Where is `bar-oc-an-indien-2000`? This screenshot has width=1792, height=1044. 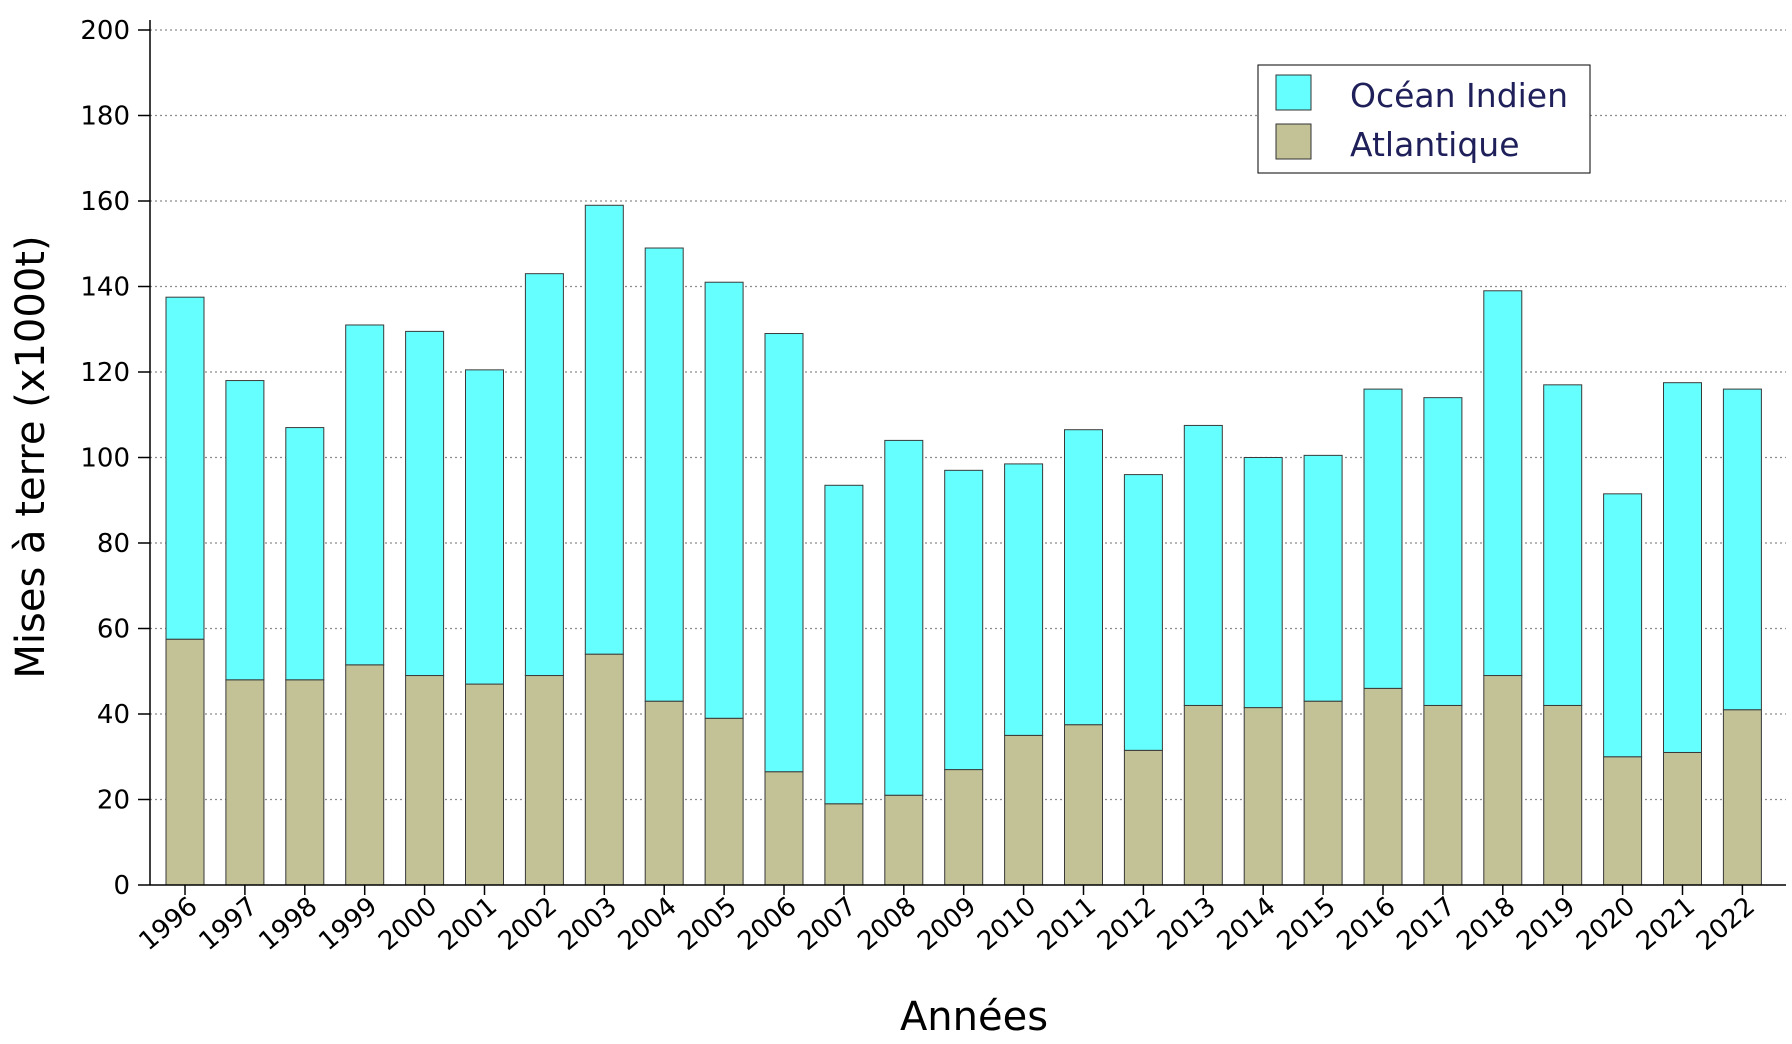 bar-oc-an-indien-2000 is located at coordinates (425, 503).